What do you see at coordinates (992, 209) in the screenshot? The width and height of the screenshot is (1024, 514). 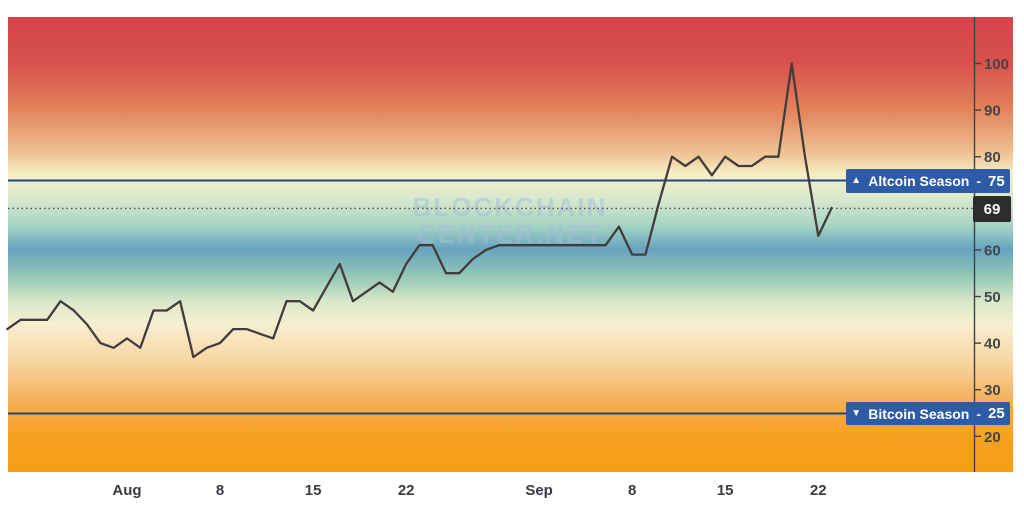 I see `current-value-badge: 69` at bounding box center [992, 209].